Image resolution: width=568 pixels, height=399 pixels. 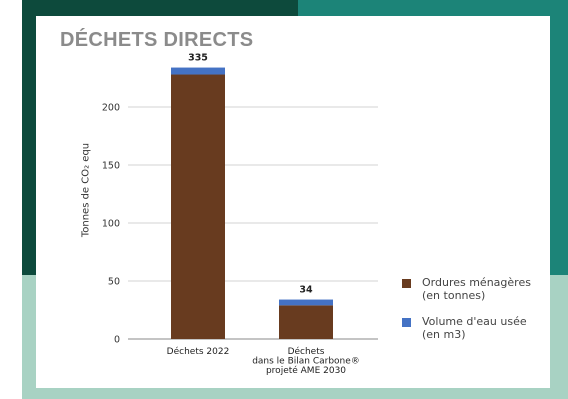 I want to click on y-tick-label: 0, so click(x=117, y=340).